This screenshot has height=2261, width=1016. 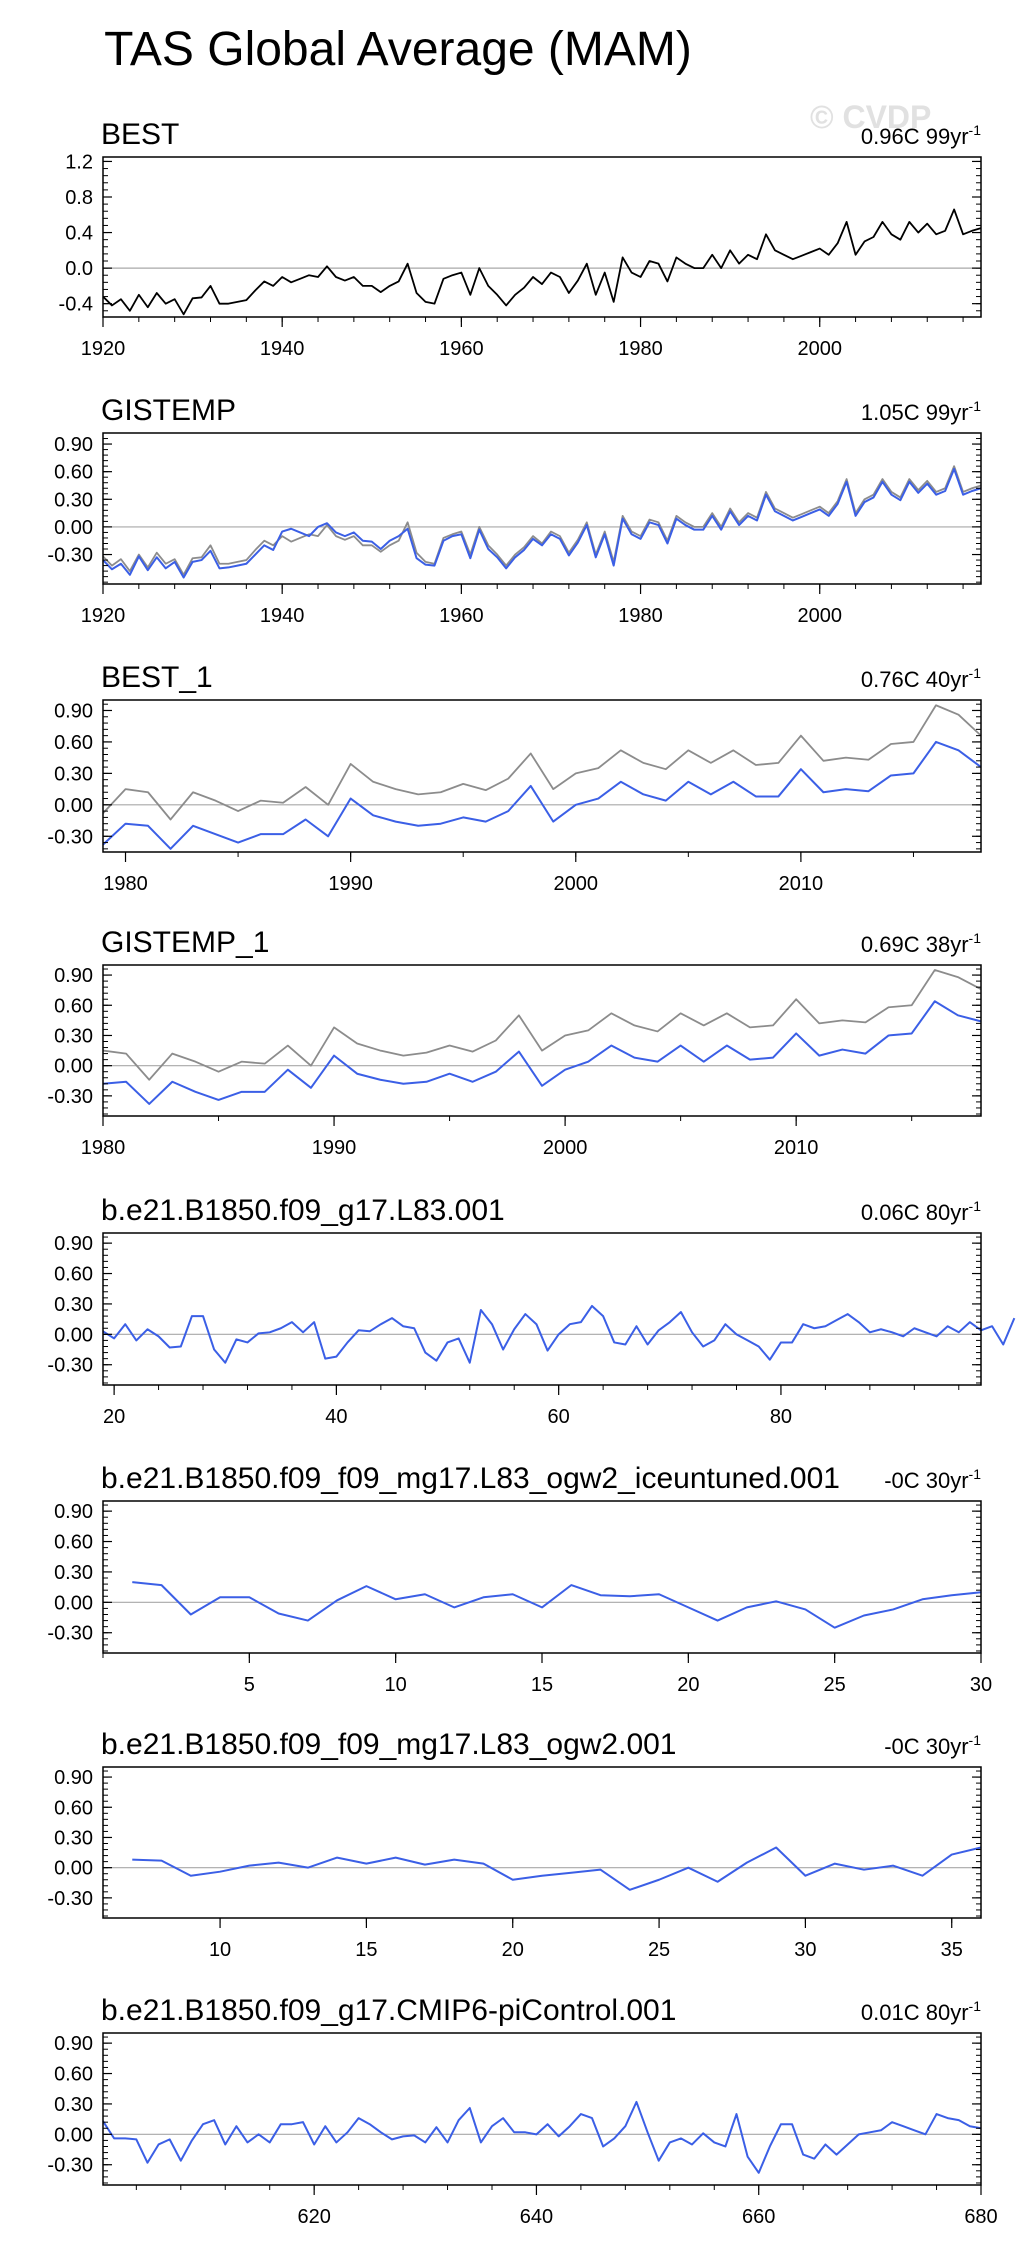 What do you see at coordinates (921, 678) in the screenshot?
I see `panel-trend: 0.76C 40yr-1` at bounding box center [921, 678].